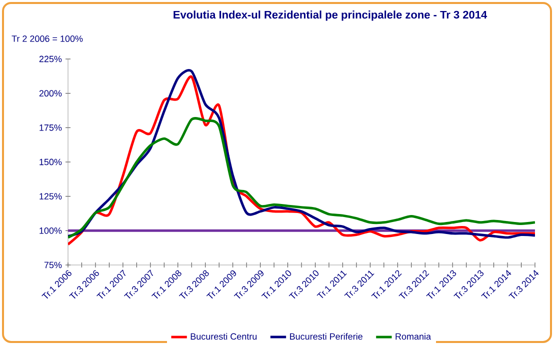 This screenshot has width=554, height=345. I want to click on legend-label: Bucuresti Centru, so click(223, 336).